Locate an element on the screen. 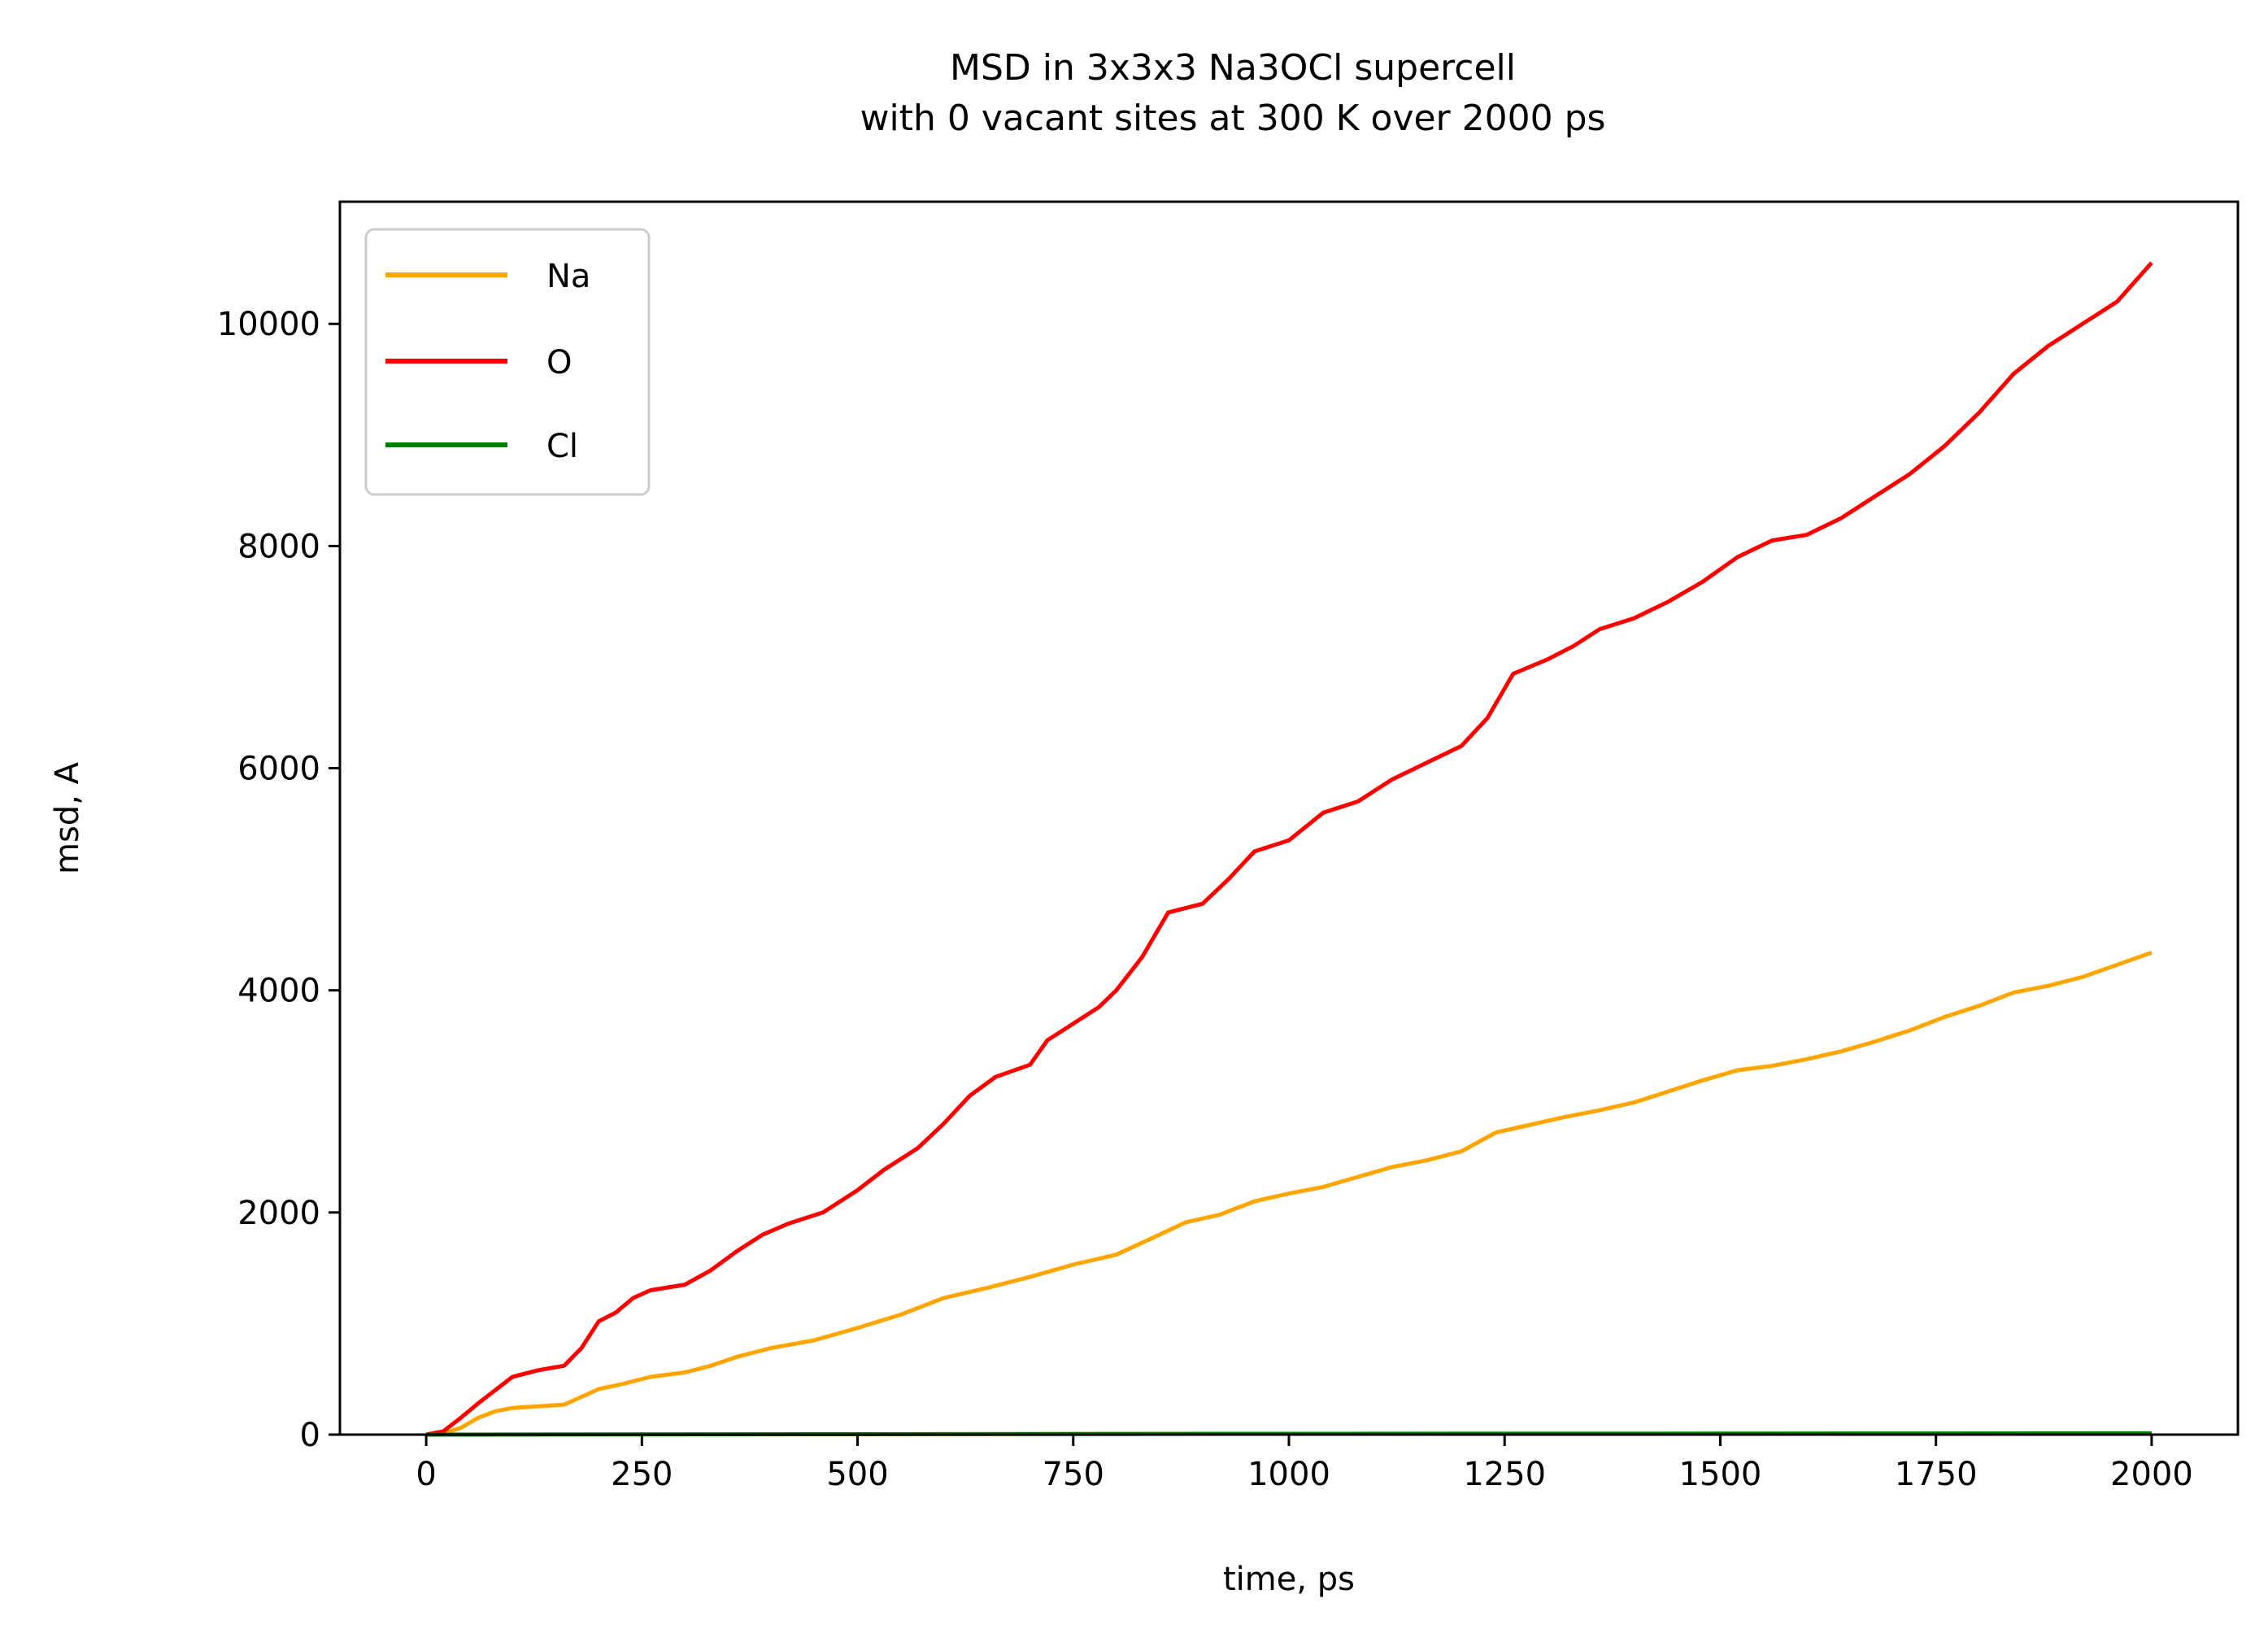 This screenshot has height=1642, width=2268. legend-label-na: Na is located at coordinates (568, 276).